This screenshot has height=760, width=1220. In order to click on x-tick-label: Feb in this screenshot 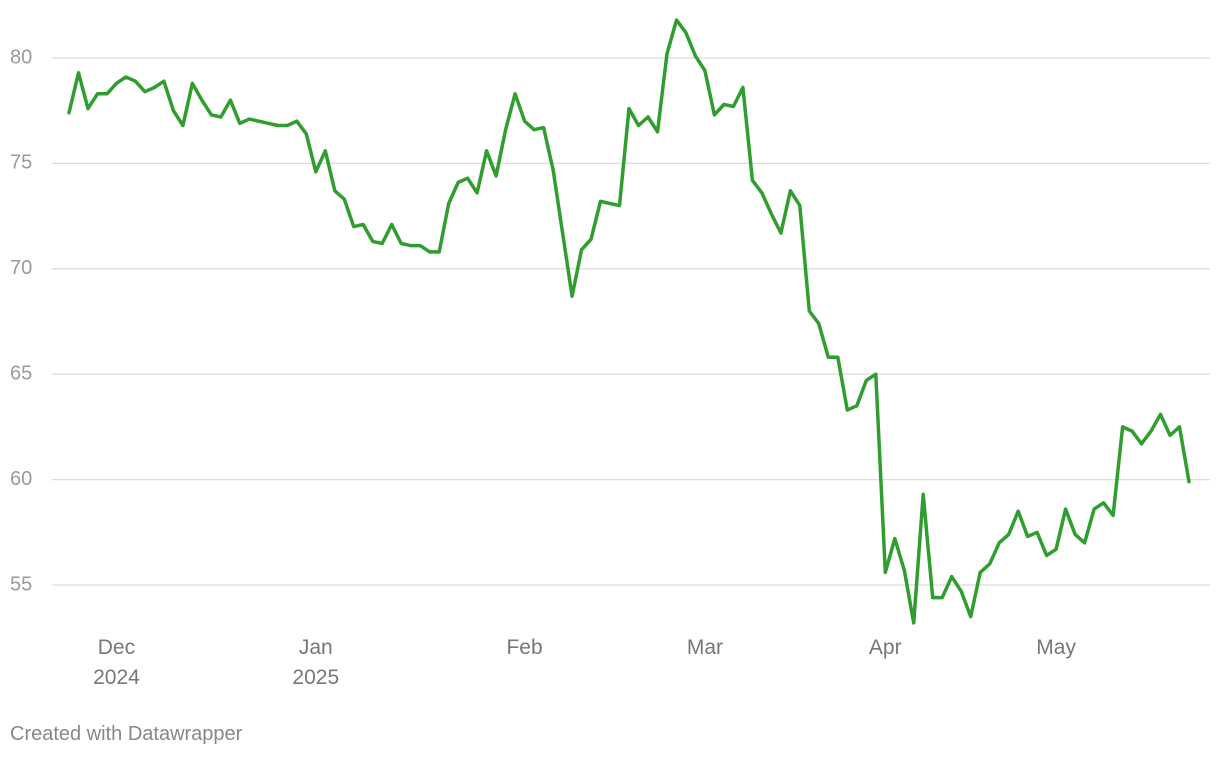, I will do `click(524, 647)`.